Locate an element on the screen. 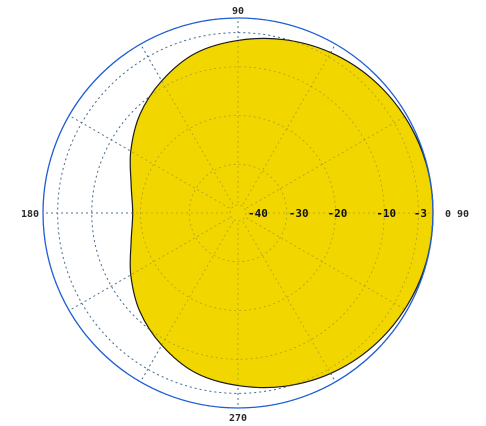 Image resolution: width=486 pixels, height=426 pixels. angle-label-270: 270 is located at coordinates (238, 418).